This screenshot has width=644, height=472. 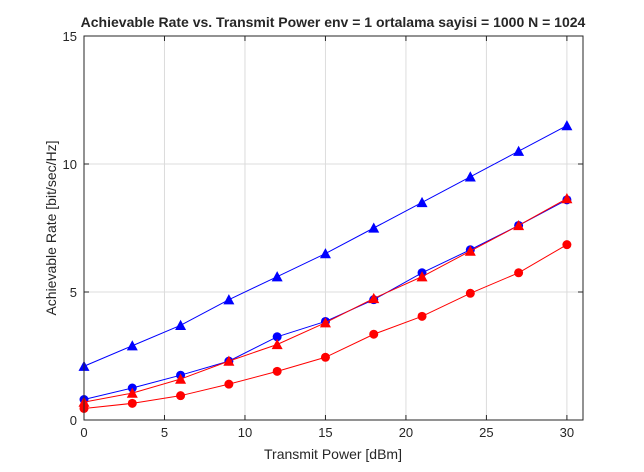 I want to click on x-axis-label: Transmit Power [dBm], so click(x=333, y=454).